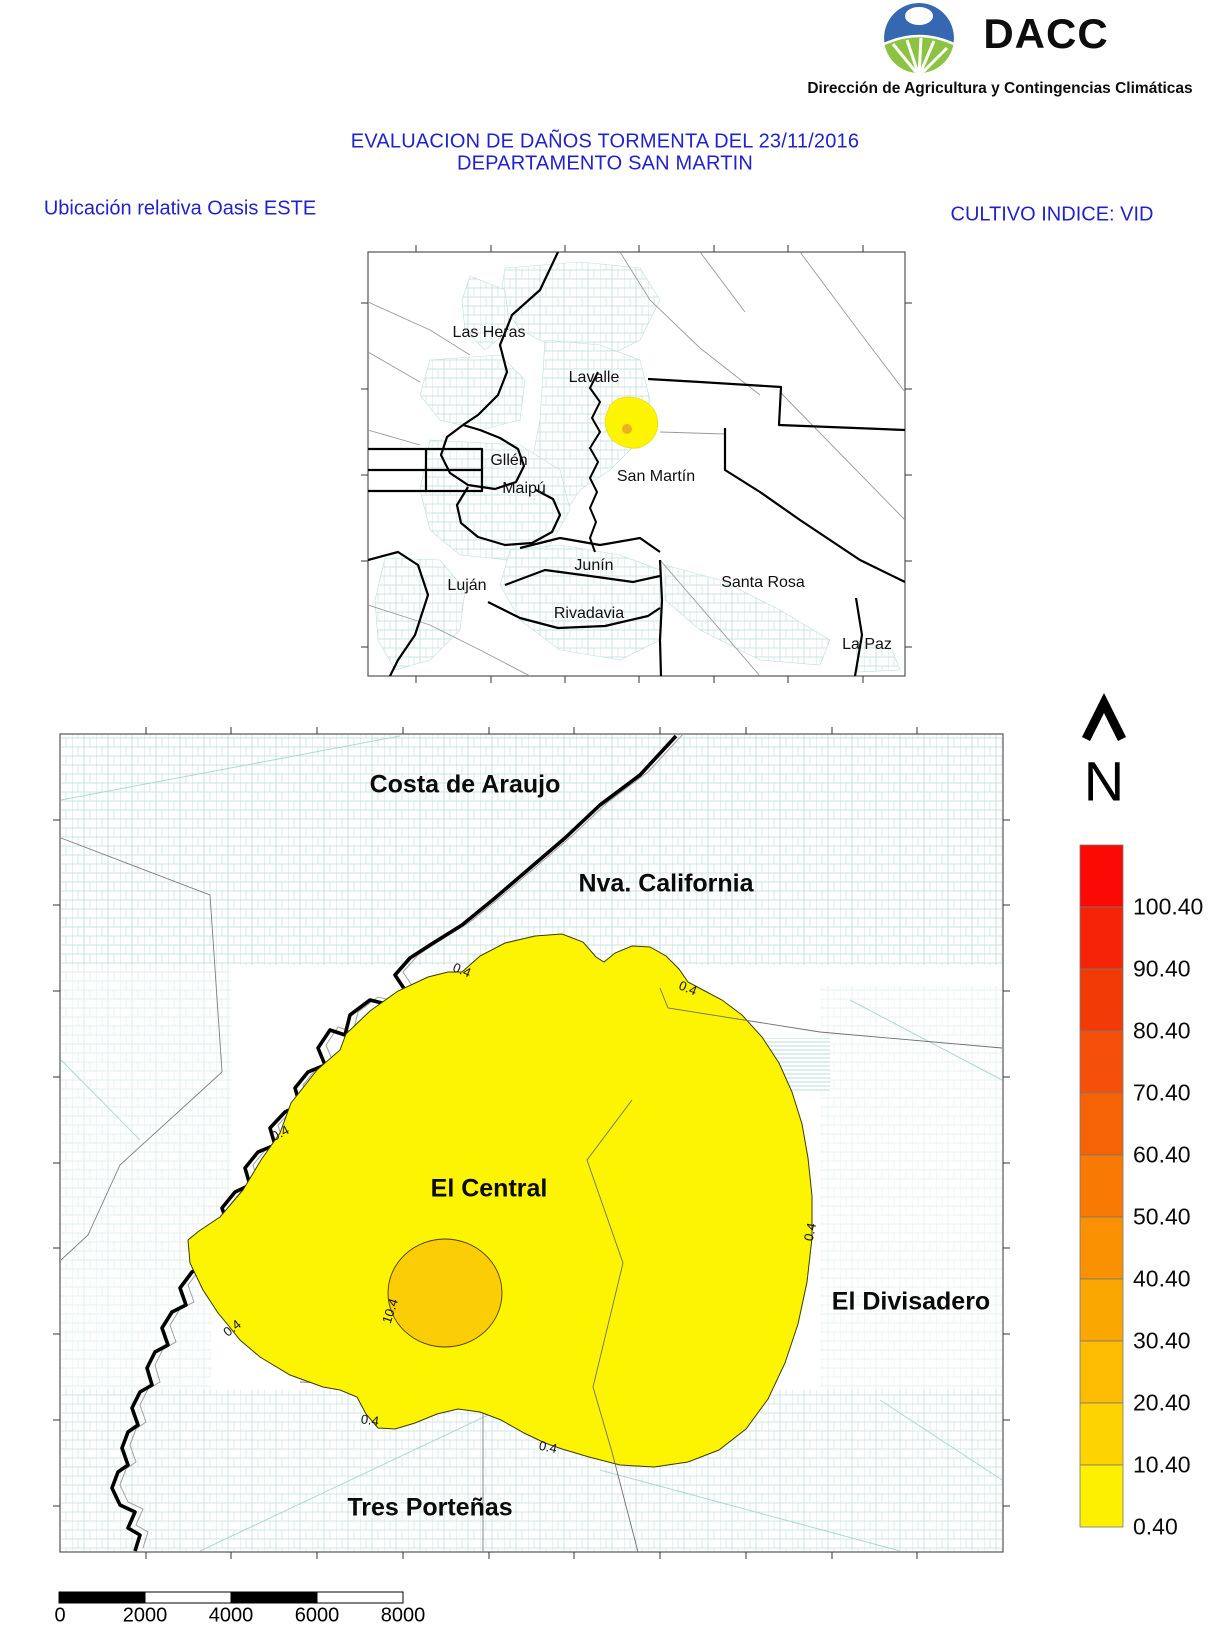 The width and height of the screenshot is (1225, 1629). Describe the element at coordinates (1046, 33) in the screenshot. I see `logo-text: DACC` at that location.